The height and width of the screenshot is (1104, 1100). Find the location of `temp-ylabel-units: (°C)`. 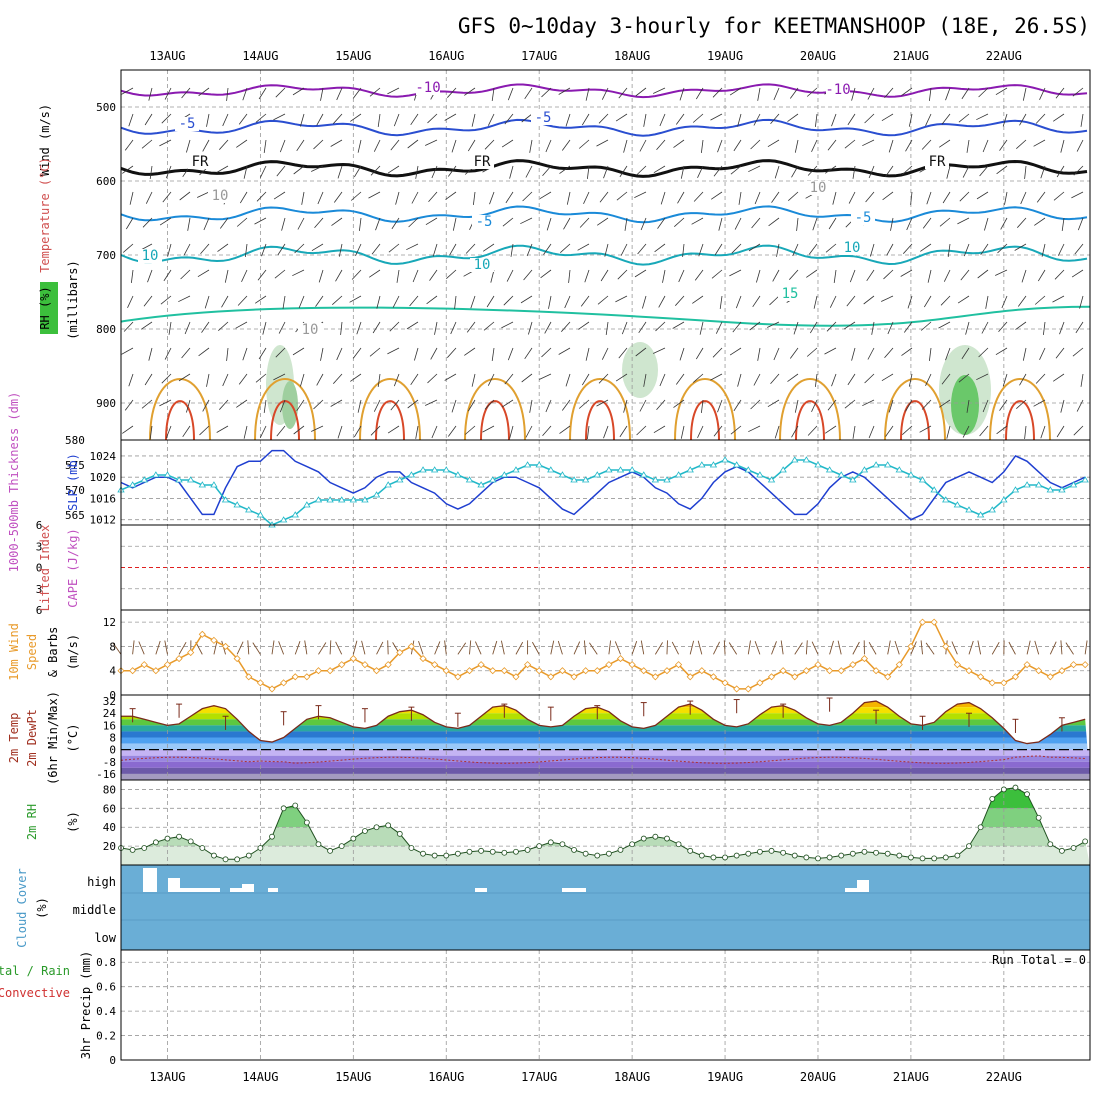

temp-ylabel-units: (°C) is located at coordinates (73, 738).